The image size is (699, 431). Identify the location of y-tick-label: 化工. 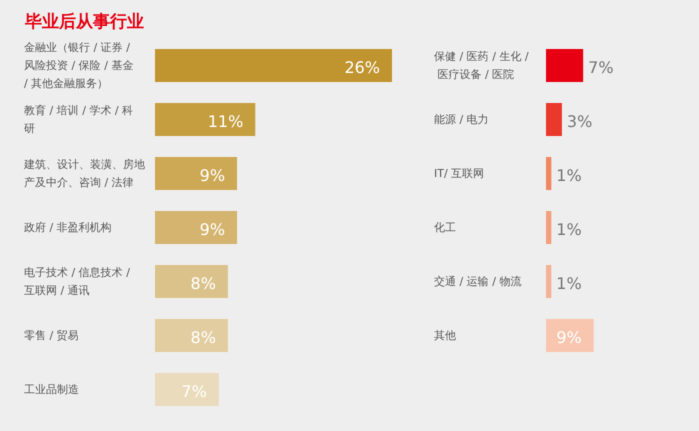
(445, 227).